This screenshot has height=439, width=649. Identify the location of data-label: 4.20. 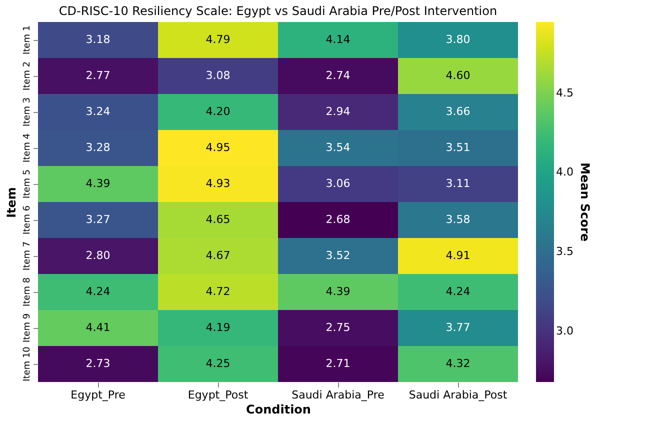
(218, 111).